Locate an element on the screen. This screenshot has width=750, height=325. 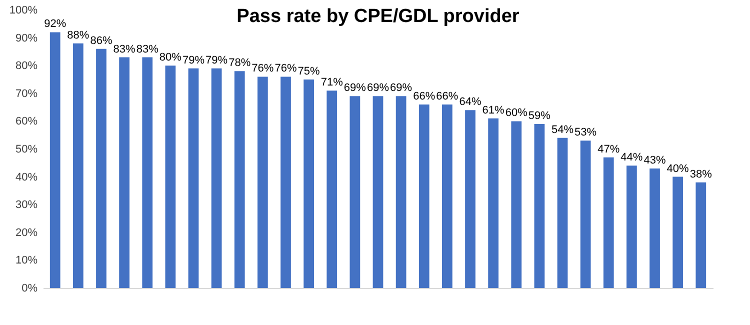
data-label: 86% is located at coordinates (101, 40).